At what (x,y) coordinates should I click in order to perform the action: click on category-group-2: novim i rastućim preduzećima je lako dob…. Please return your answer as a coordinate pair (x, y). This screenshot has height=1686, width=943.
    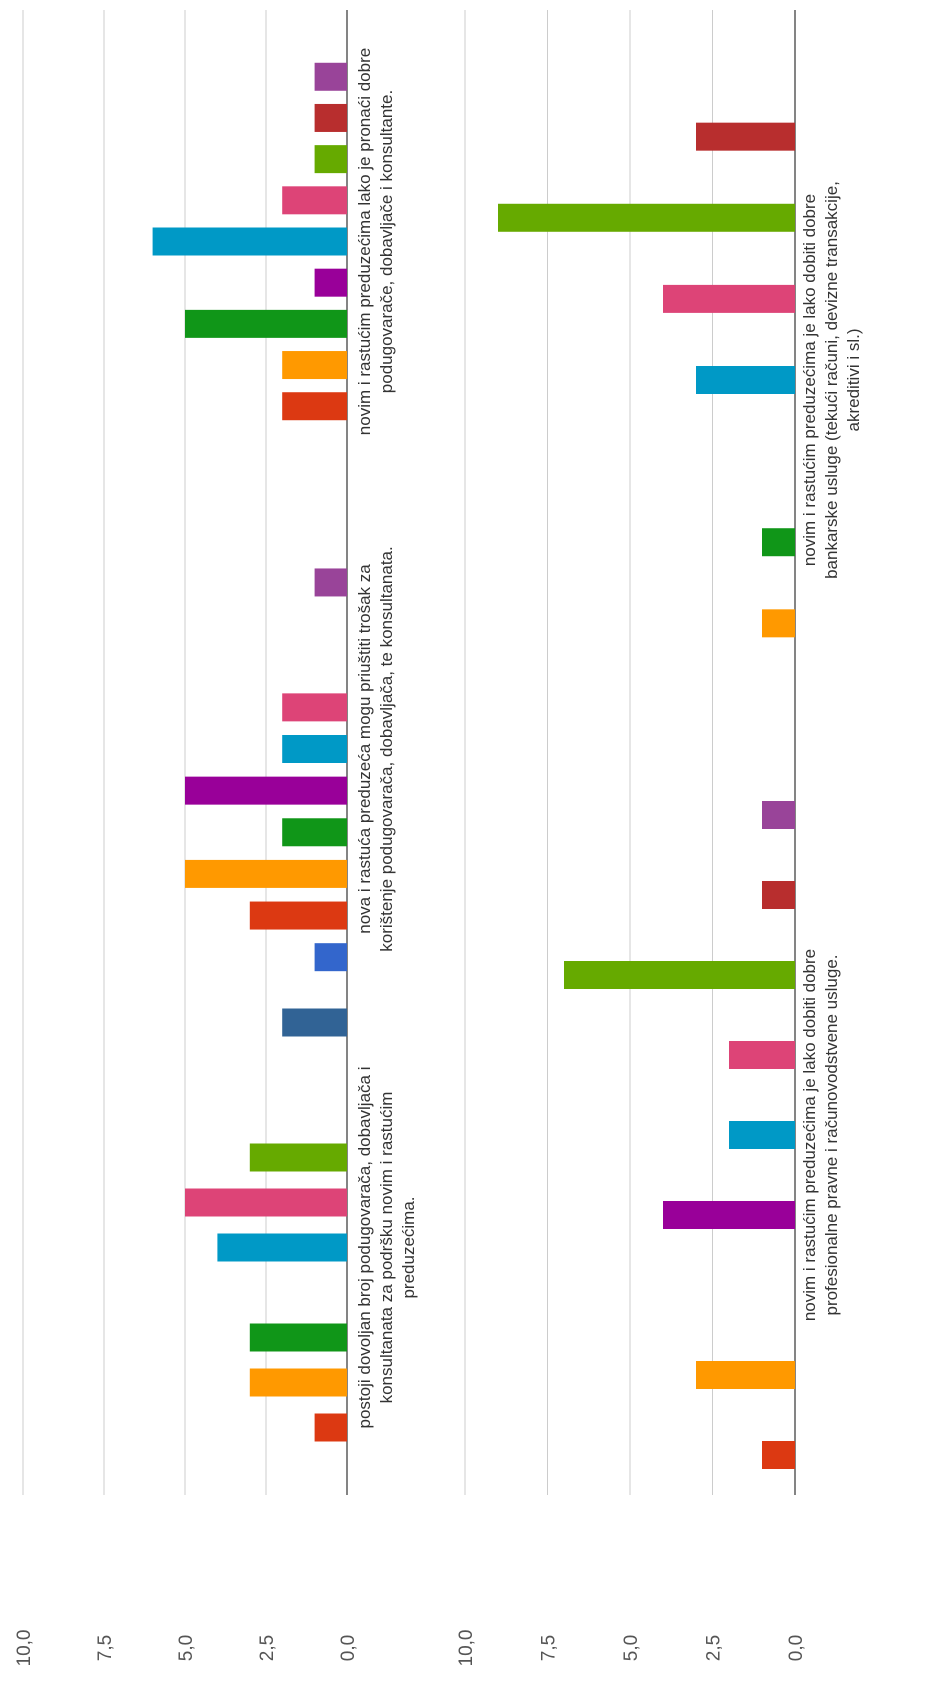
    Looking at the image, I should click on (680, 380).